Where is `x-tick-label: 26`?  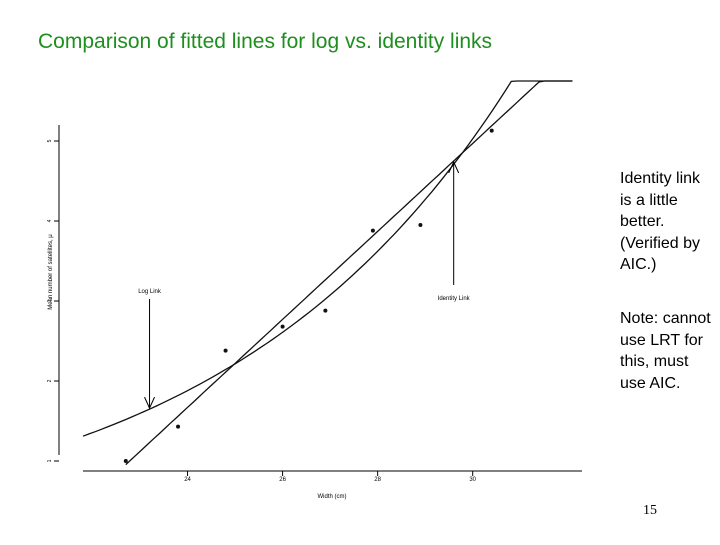 x-tick-label: 26 is located at coordinates (282, 480).